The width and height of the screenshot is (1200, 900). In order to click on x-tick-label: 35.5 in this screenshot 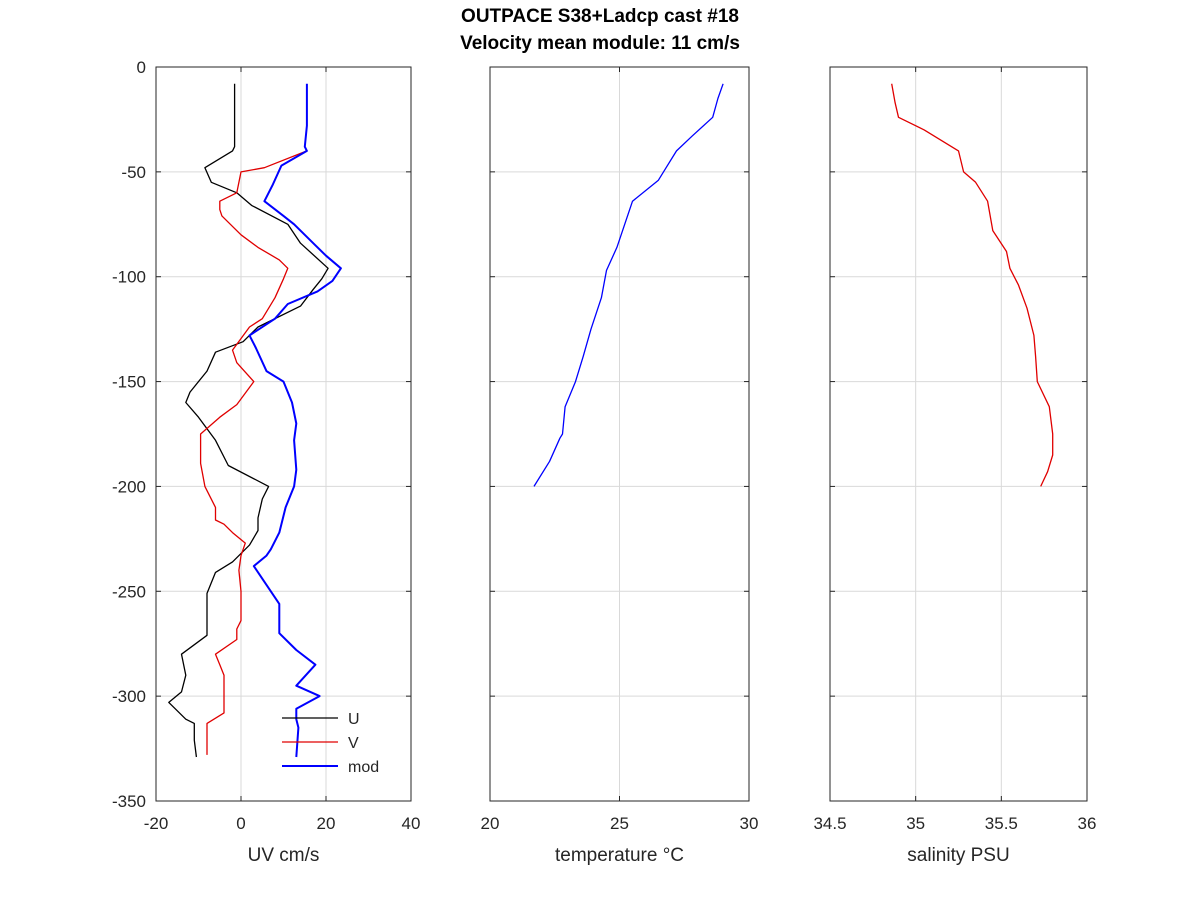, I will do `click(1001, 823)`.